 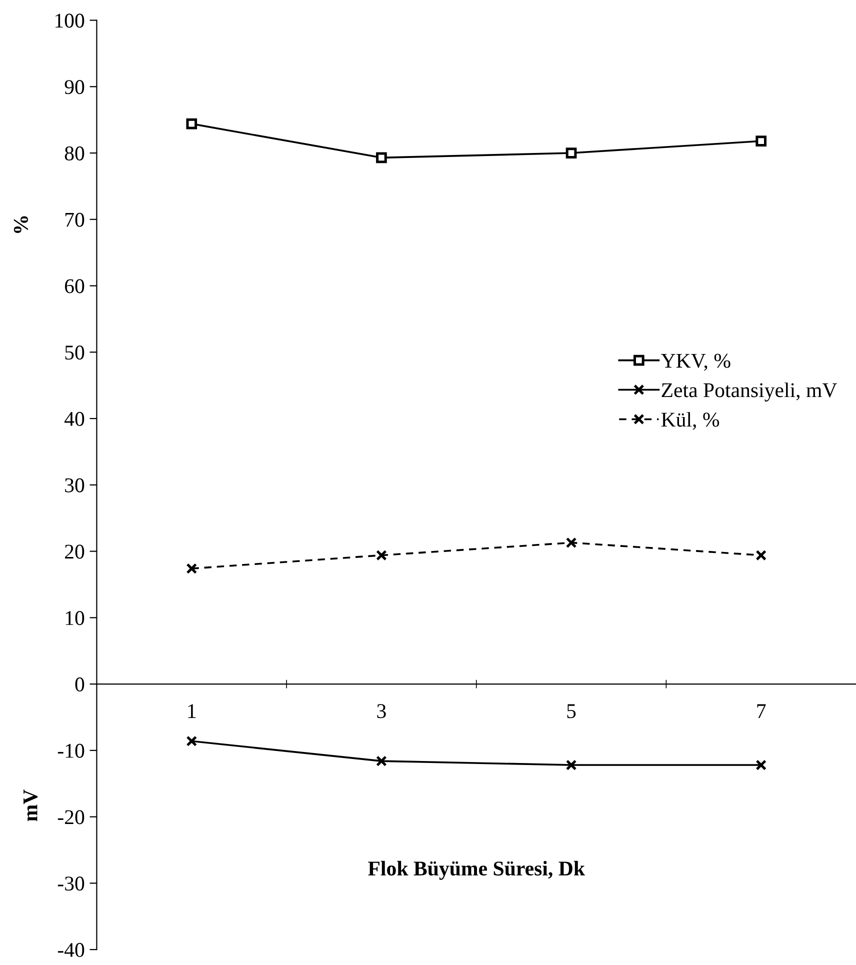 What do you see at coordinates (571, 711) in the screenshot?
I see `x-tick-label: 5` at bounding box center [571, 711].